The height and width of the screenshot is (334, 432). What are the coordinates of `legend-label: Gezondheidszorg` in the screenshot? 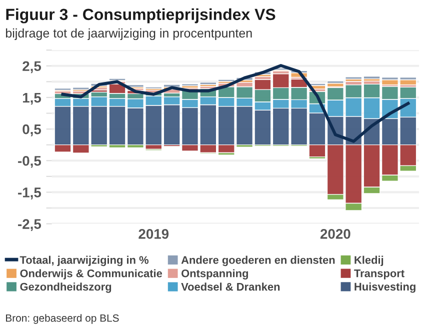 It's located at (66, 287).